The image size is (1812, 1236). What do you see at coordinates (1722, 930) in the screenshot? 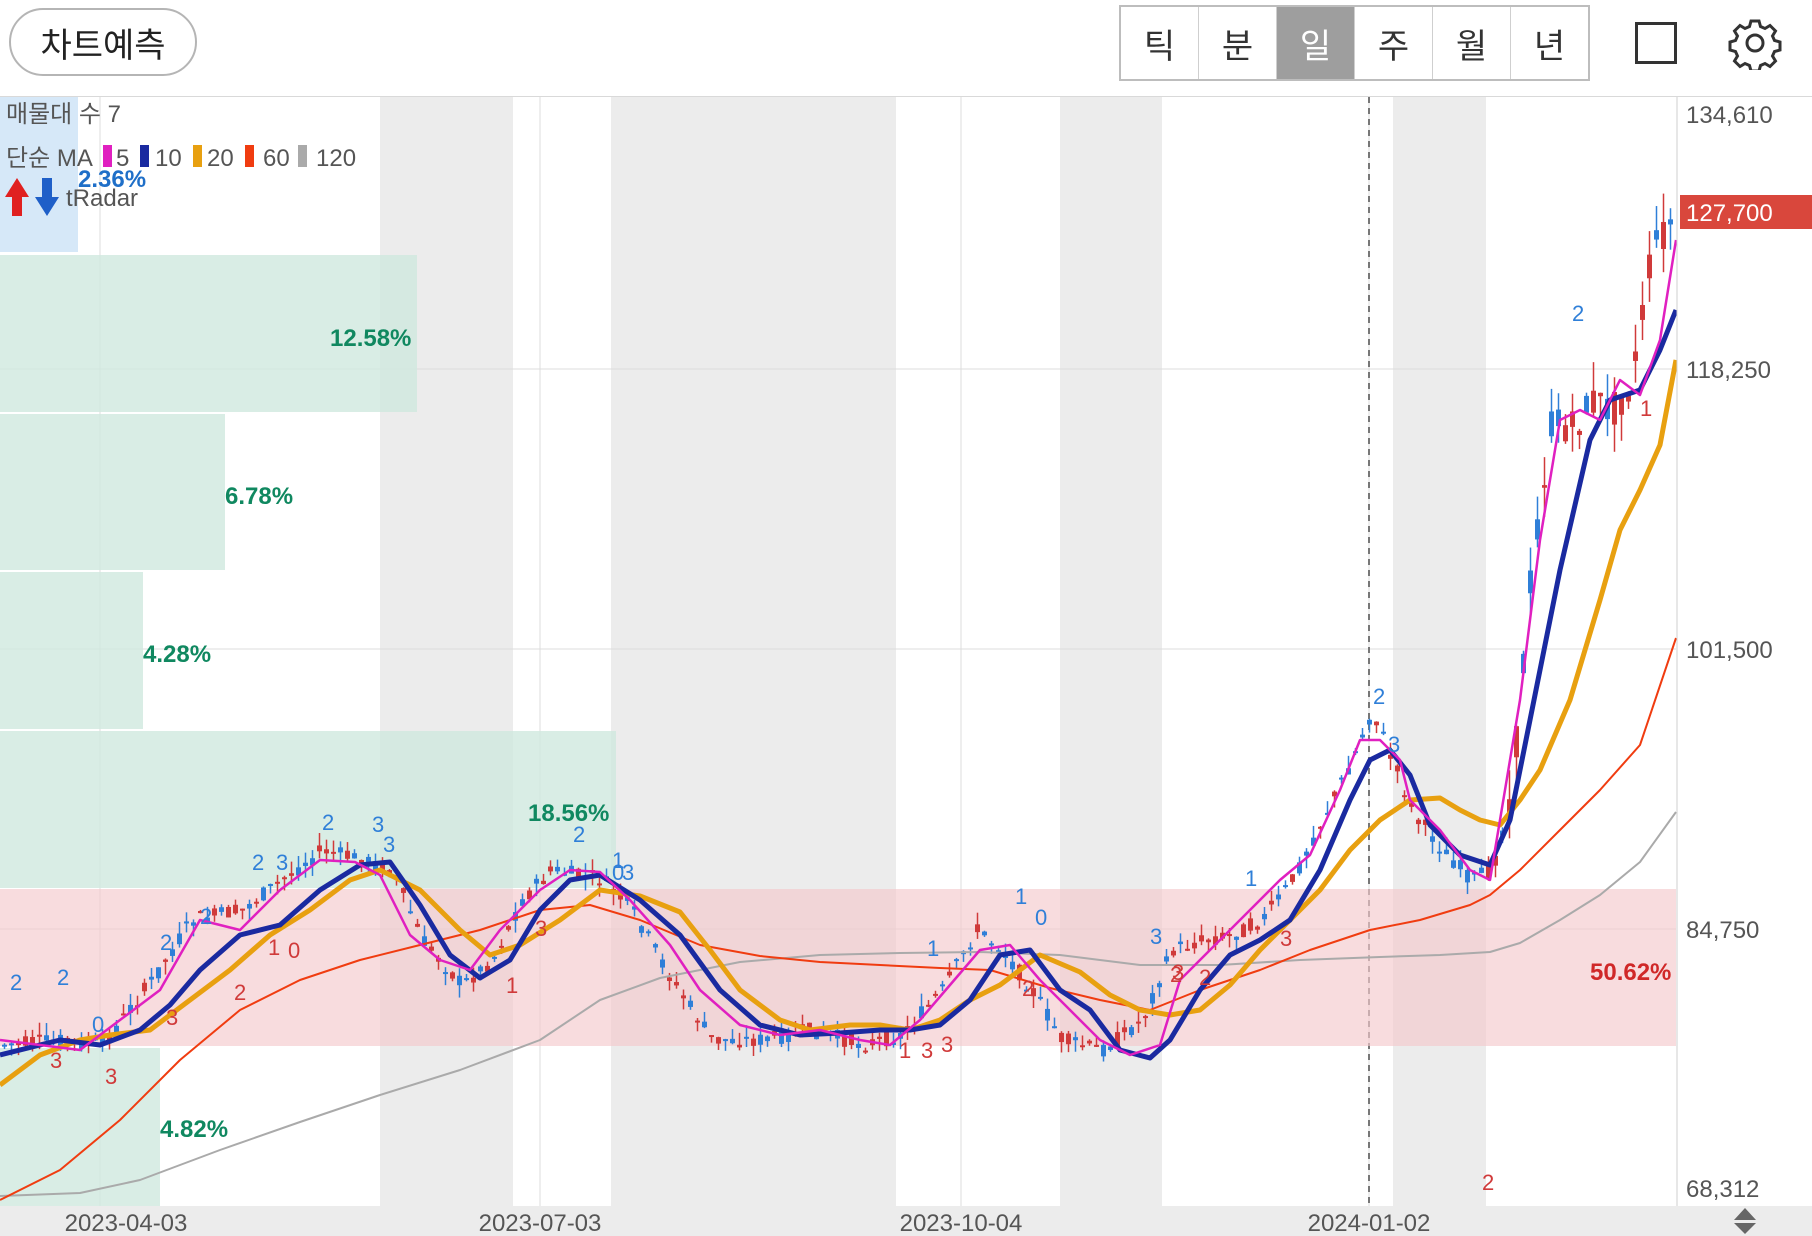
I see `y-tick: 84,750` at bounding box center [1722, 930].